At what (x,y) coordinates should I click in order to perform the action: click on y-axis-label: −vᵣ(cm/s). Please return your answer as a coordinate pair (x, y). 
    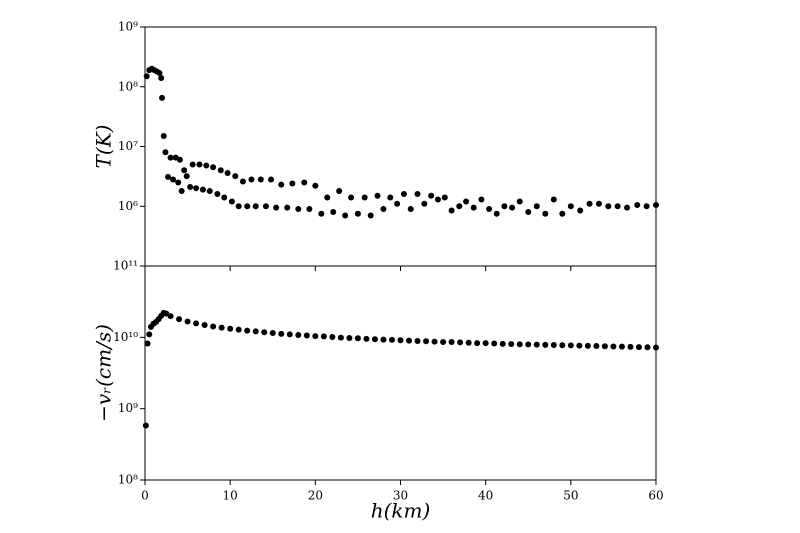
    Looking at the image, I should click on (104, 373).